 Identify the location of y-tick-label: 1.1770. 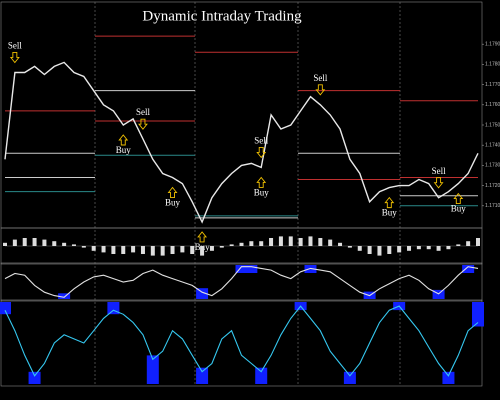
(492, 85).